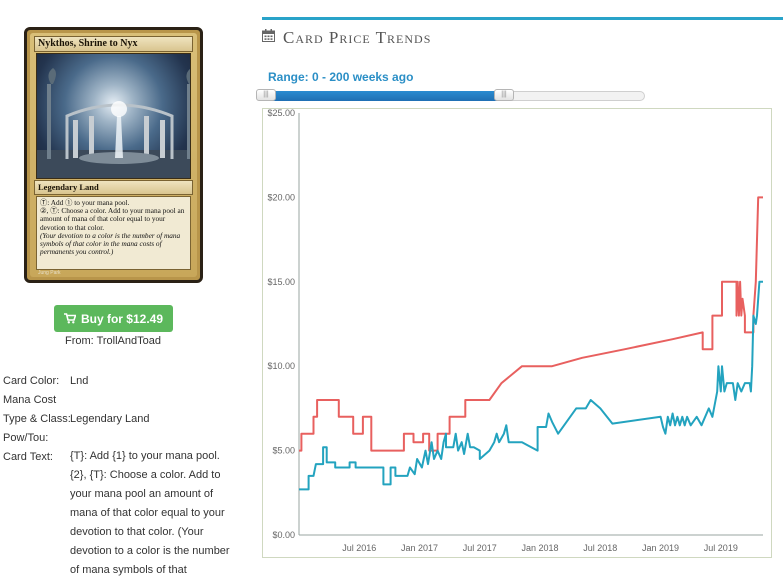  I want to click on seller-label: From: TrollAndToad, so click(113, 341).